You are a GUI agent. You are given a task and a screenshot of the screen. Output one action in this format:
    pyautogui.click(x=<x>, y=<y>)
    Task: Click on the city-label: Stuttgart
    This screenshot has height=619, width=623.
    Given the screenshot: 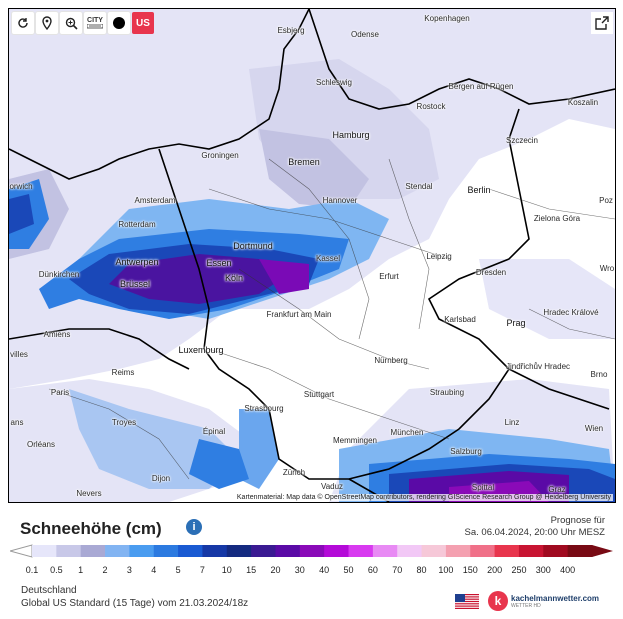 What is the action you would take?
    pyautogui.click(x=319, y=394)
    